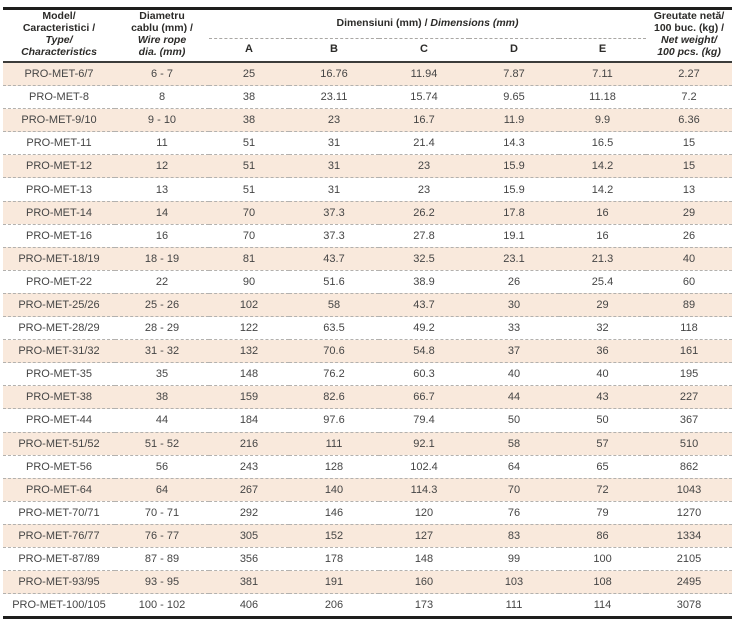 This screenshot has width=735, height=632. What do you see at coordinates (334, 351) in the screenshot?
I see `cell-b: 70.6` at bounding box center [334, 351].